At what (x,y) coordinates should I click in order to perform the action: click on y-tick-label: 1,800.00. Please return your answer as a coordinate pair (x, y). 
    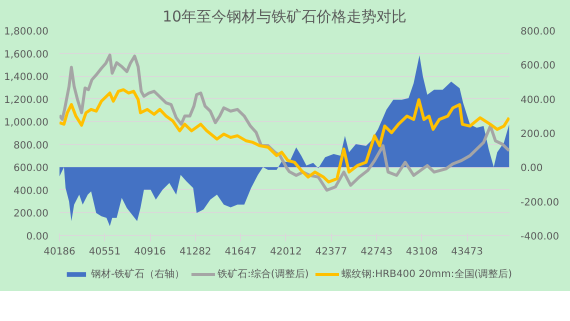
    Looking at the image, I should click on (26, 32).